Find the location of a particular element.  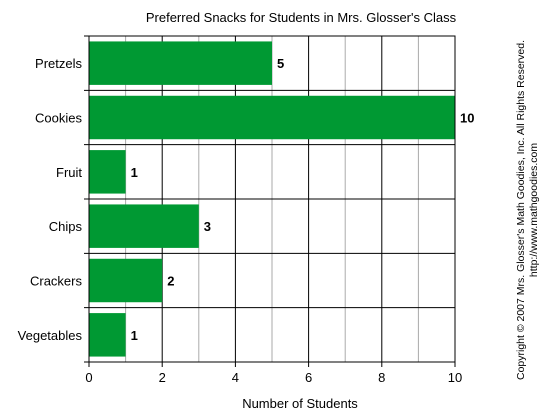

category-label: Pretzels is located at coordinates (58, 63).